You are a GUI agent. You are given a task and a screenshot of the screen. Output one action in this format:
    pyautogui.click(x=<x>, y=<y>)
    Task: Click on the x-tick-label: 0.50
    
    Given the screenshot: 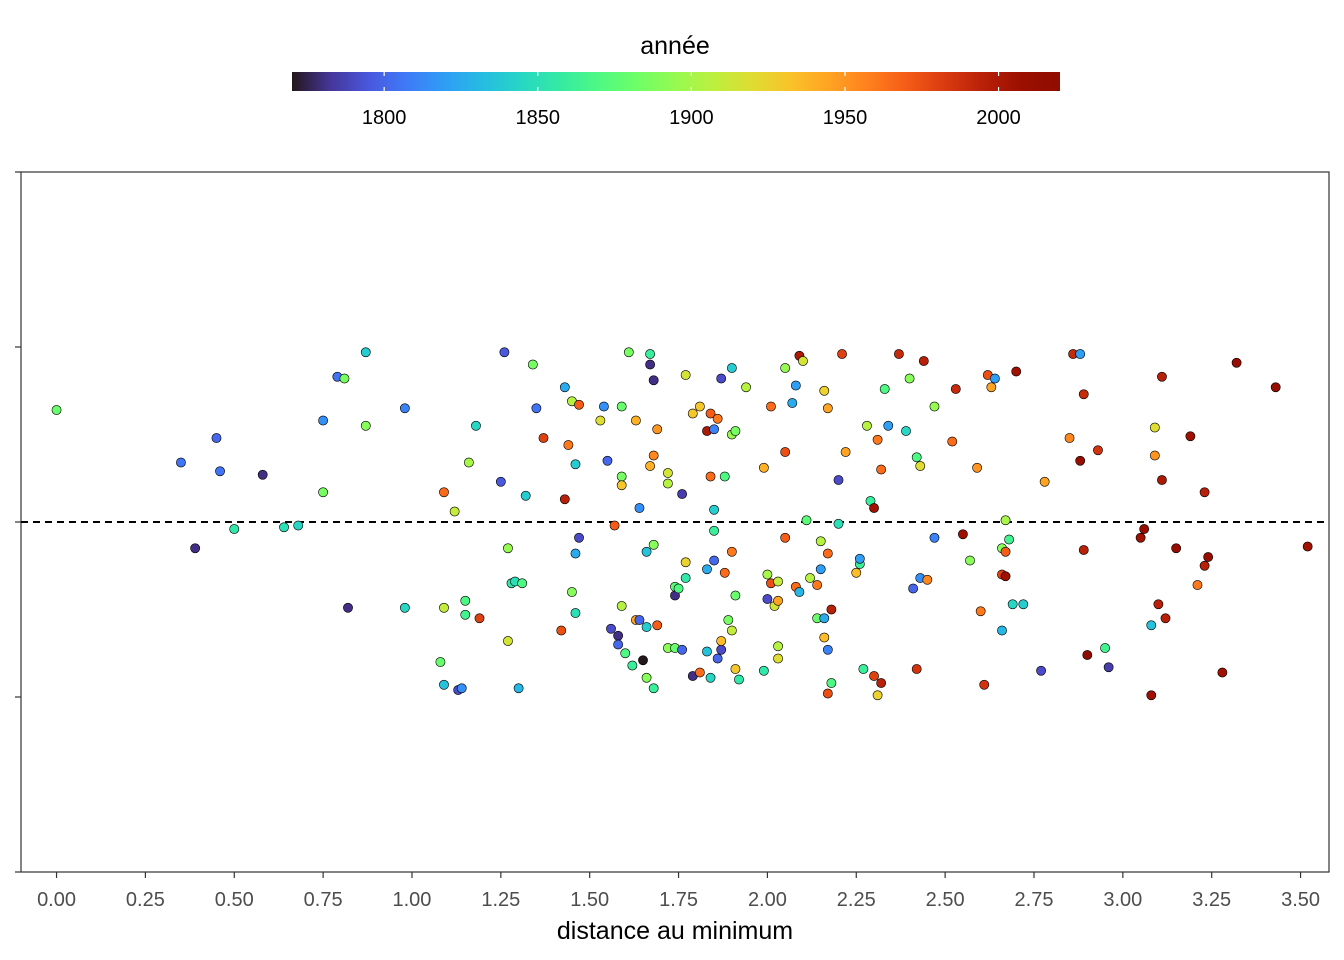 What is the action you would take?
    pyautogui.click(x=234, y=900)
    